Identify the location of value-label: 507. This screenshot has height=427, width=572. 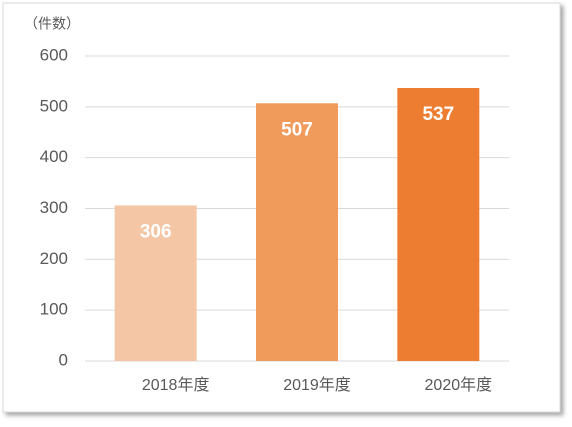
(297, 129).